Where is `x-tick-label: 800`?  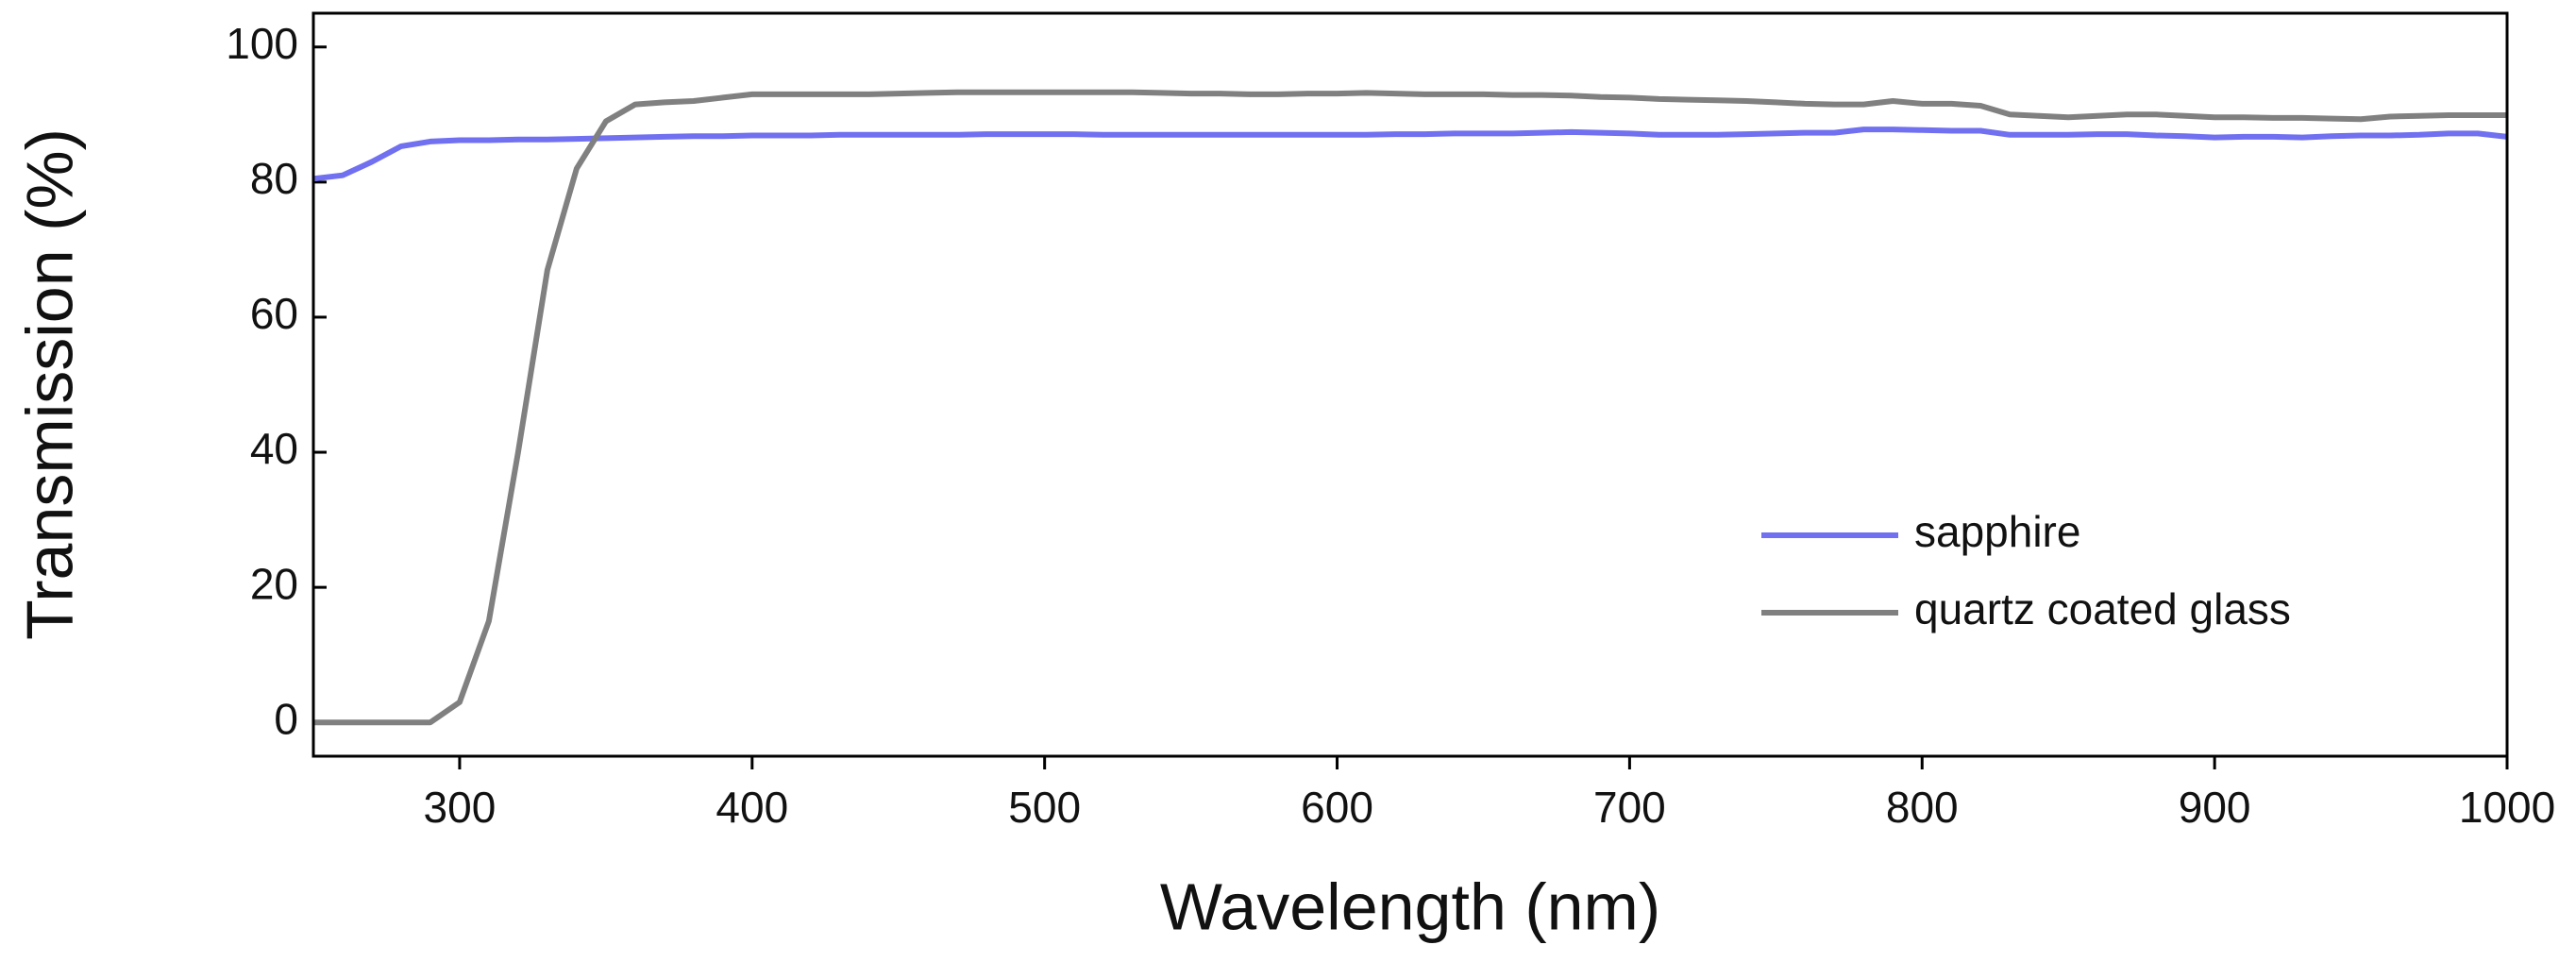 x-tick-label: 800 is located at coordinates (1923, 807).